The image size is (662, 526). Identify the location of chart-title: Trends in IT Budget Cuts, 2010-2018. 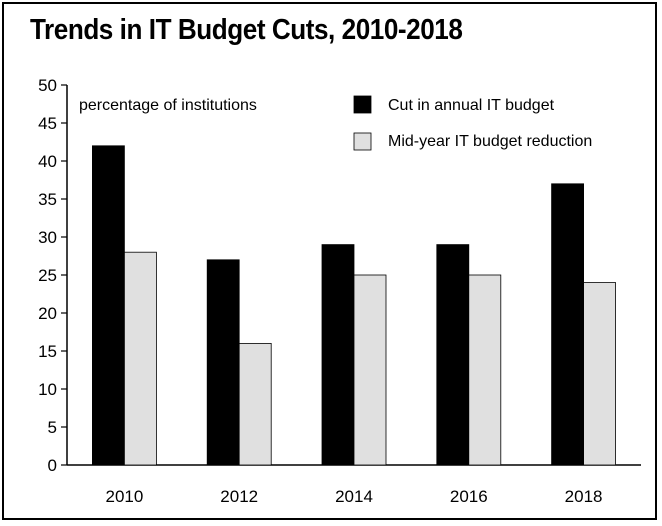
(246, 30).